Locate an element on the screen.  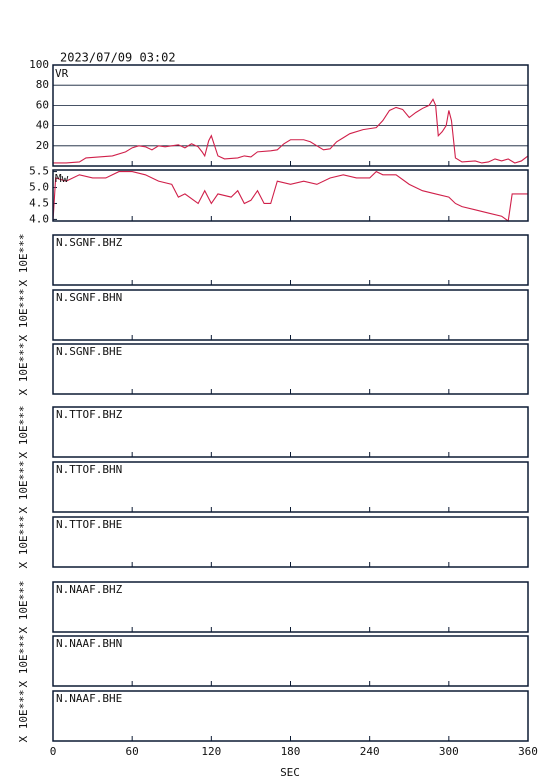
y-tick-label: 80 is located at coordinates (42, 84).